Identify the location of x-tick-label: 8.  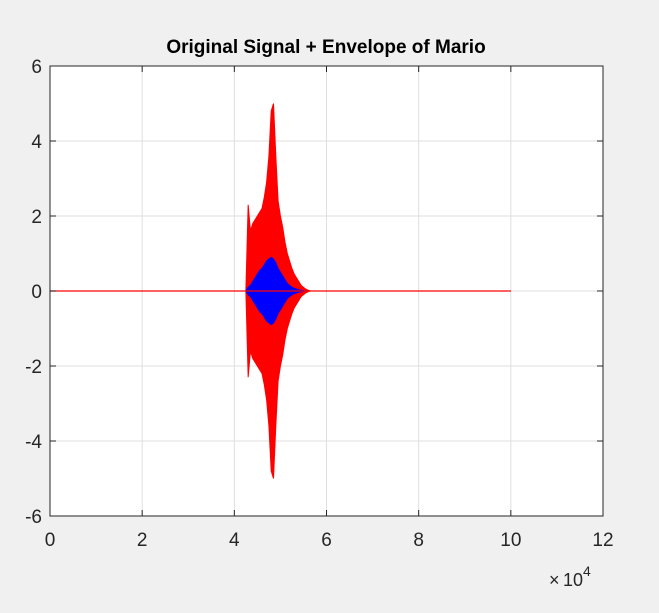
(418, 540).